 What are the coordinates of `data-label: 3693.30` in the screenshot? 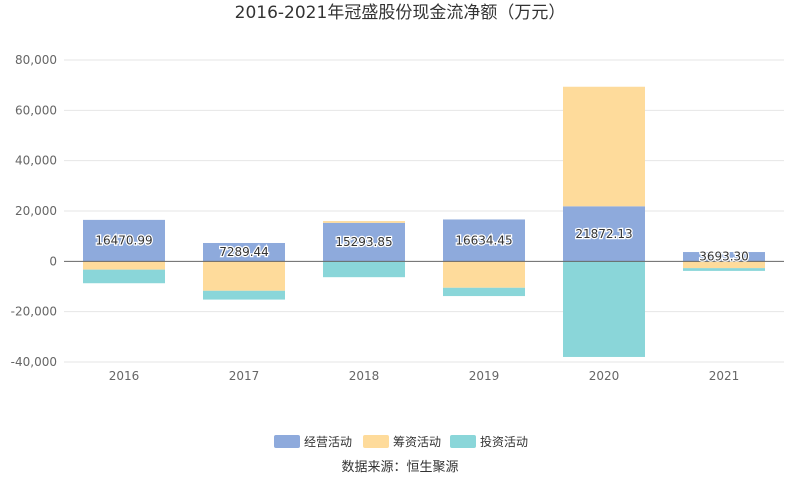 It's located at (724, 257).